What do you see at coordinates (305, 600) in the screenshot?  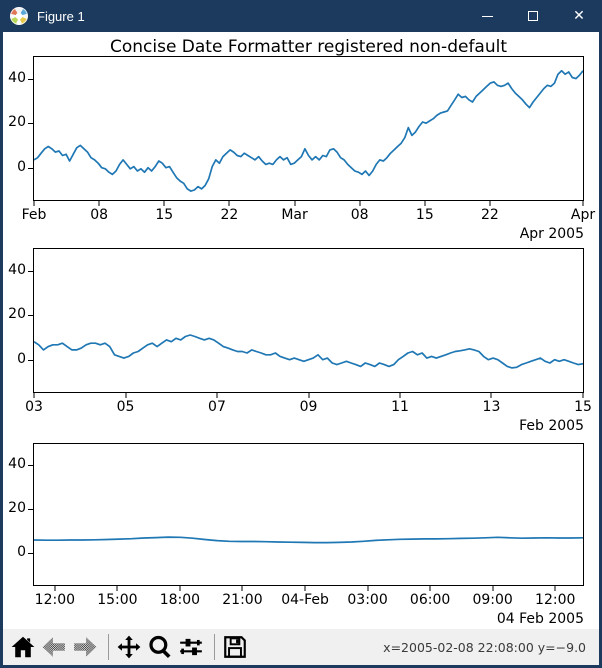 I see `x-tick-label: 04-Feb` at bounding box center [305, 600].